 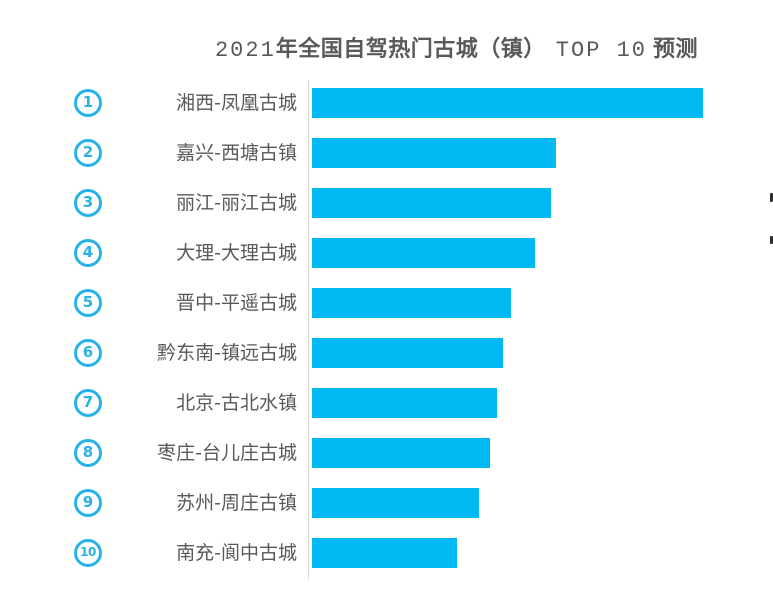 What do you see at coordinates (88, 103) in the screenshot?
I see `rank-badge: 1` at bounding box center [88, 103].